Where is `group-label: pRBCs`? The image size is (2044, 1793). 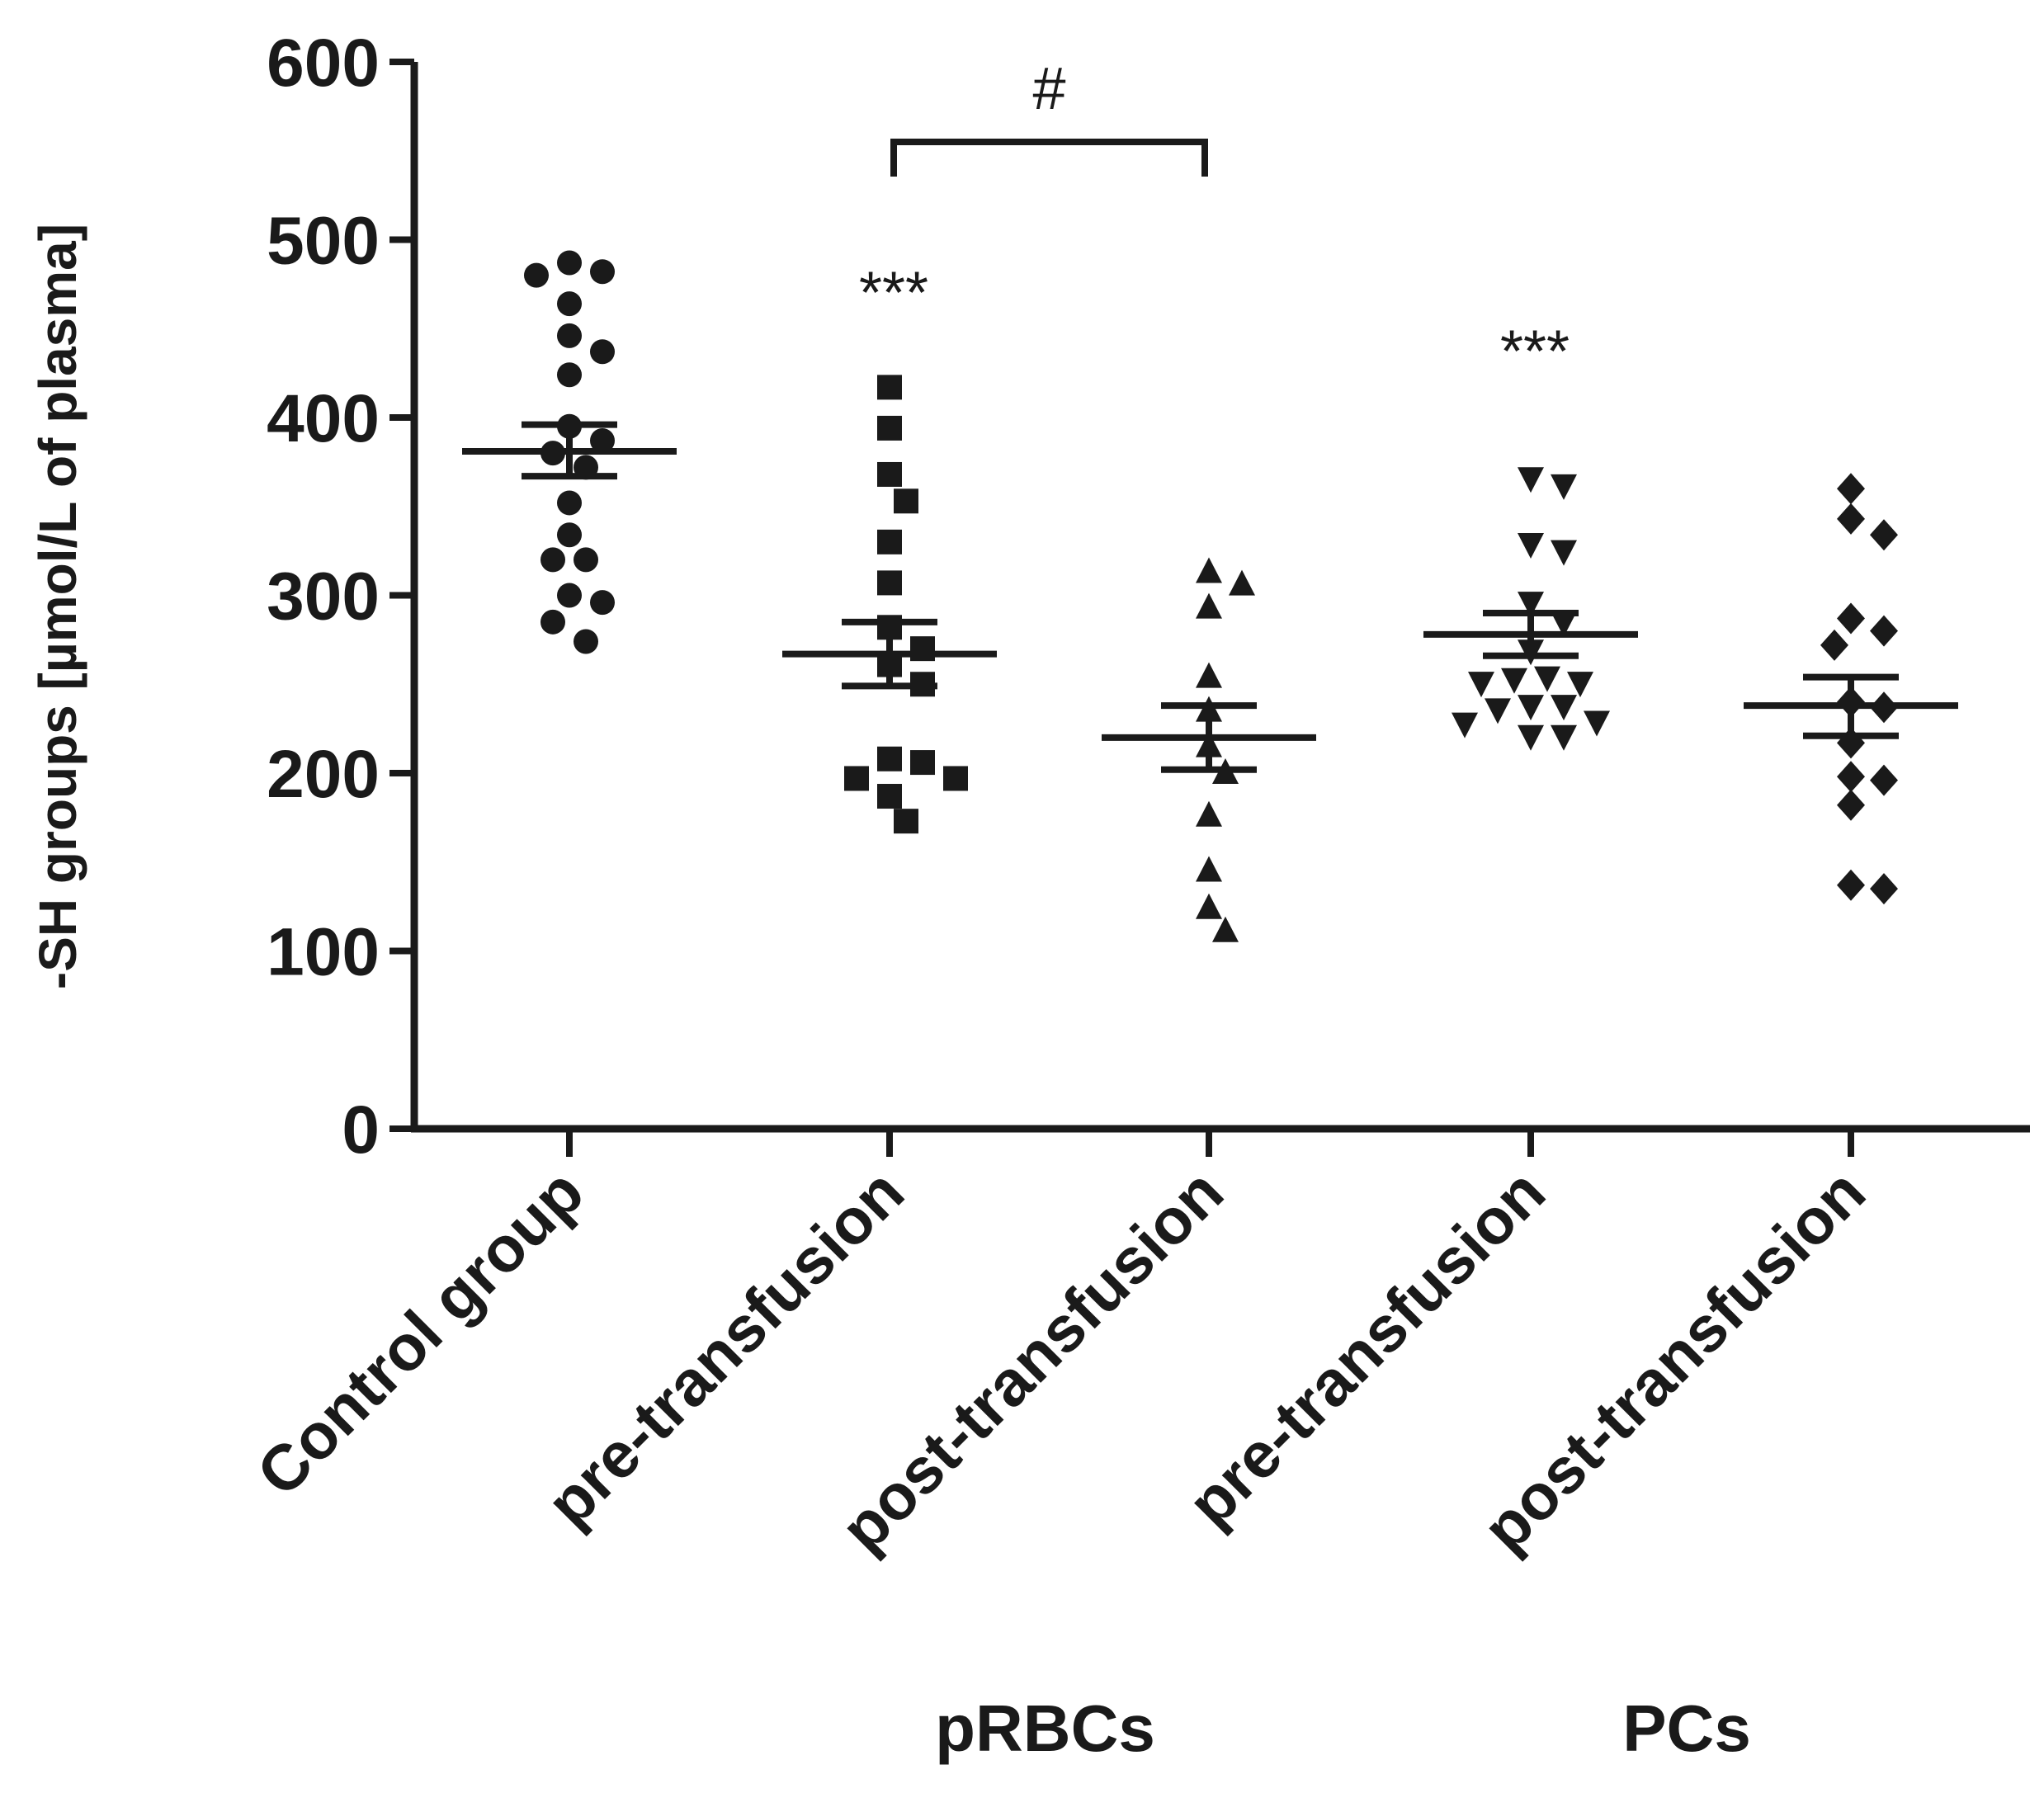
group-label: pRBCs is located at coordinates (1045, 1729).